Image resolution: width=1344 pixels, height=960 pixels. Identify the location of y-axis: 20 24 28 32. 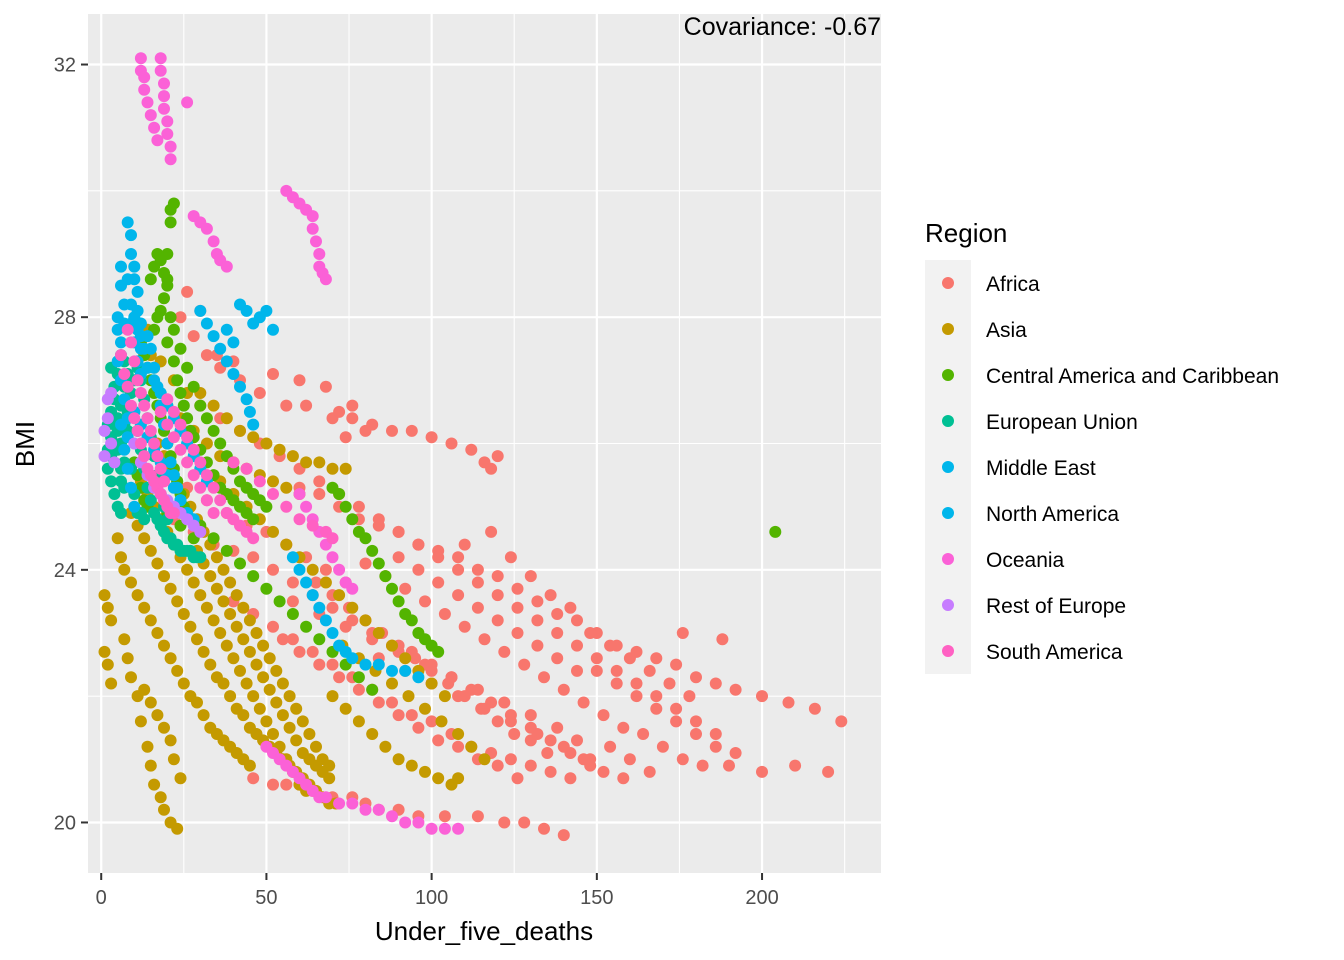
(71, 444).